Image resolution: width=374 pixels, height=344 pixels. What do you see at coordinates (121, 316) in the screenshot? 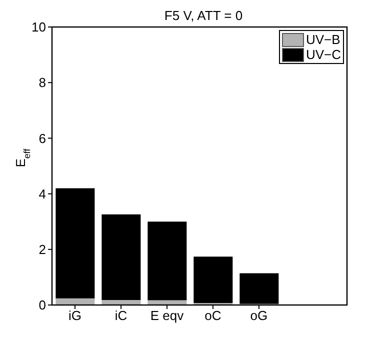
I see `x-tick-label: iC` at bounding box center [121, 316].